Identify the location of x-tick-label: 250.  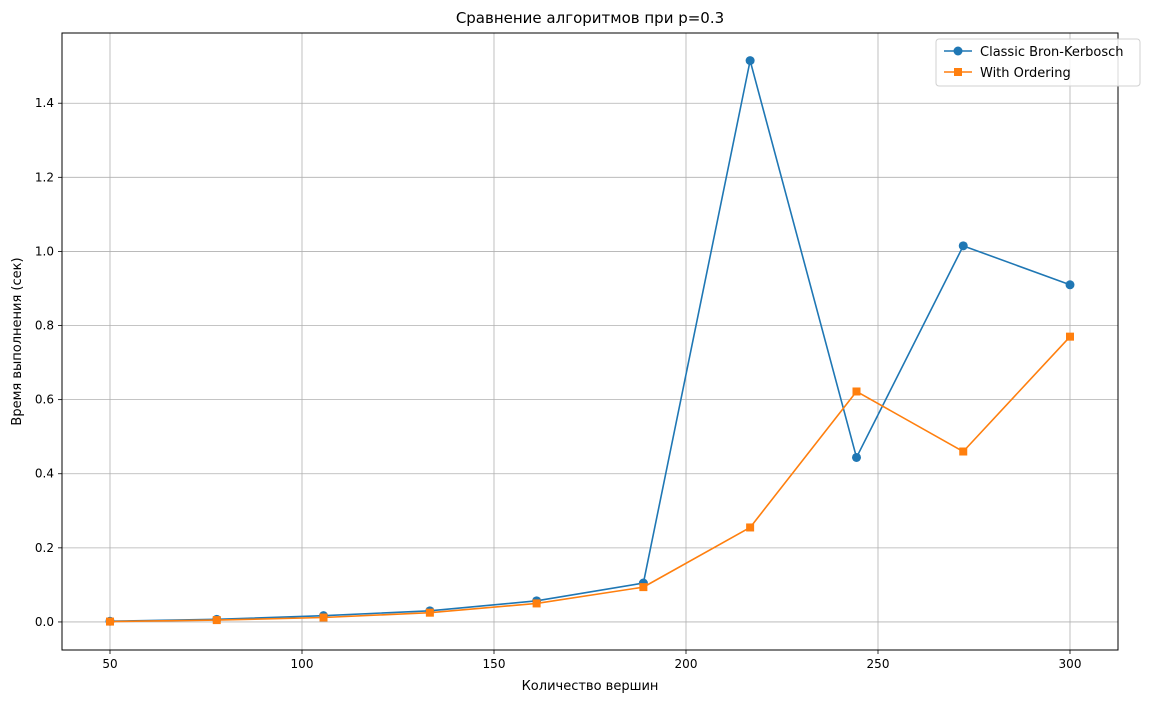
(878, 664).